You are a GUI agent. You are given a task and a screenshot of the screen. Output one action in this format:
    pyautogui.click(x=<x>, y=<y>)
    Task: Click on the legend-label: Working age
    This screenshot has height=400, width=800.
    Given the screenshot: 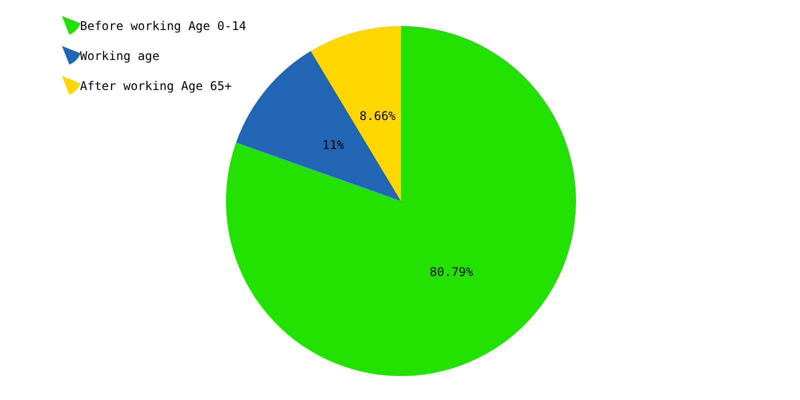 What is the action you would take?
    pyautogui.click(x=120, y=56)
    